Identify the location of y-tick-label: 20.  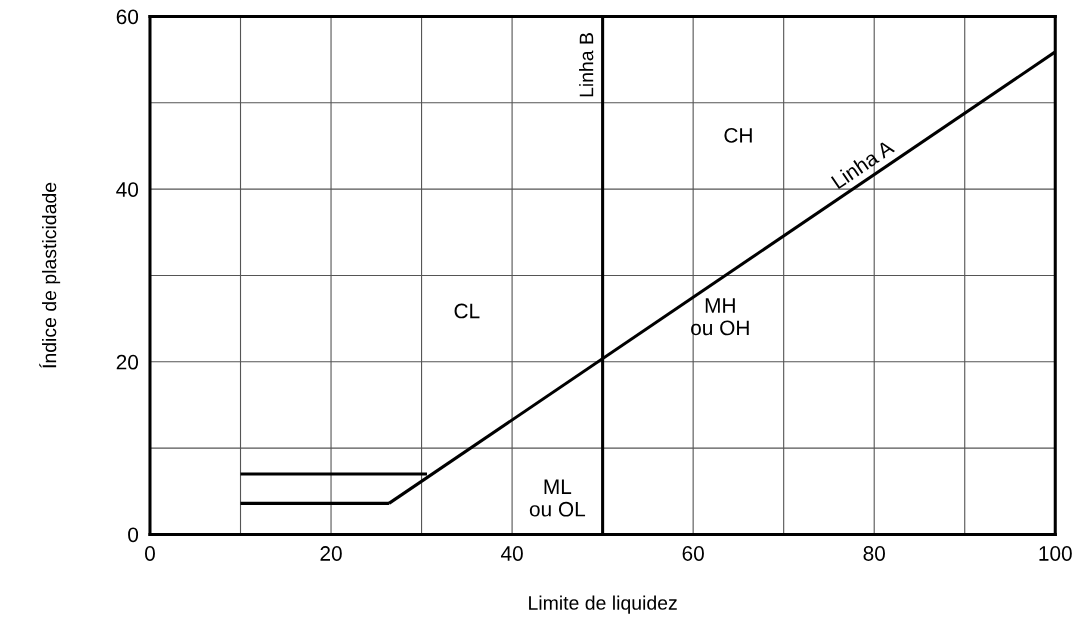
(127, 362).